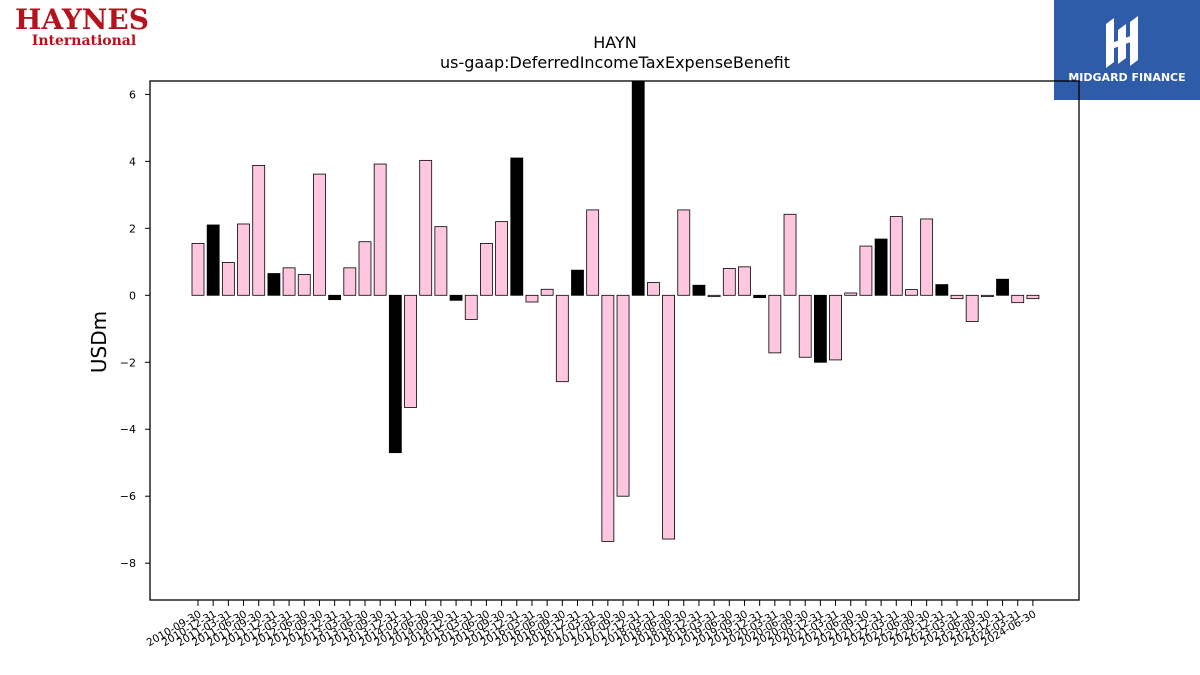 Image resolution: width=1200 pixels, height=675 pixels. I want to click on haynes-logo-line2: International, so click(84, 41).